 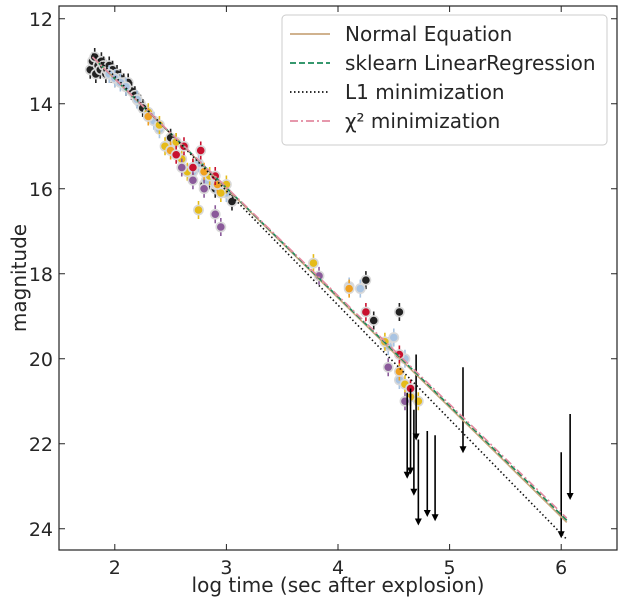 What do you see at coordinates (41, 445) in the screenshot?
I see `y-tick-label: 22` at bounding box center [41, 445].